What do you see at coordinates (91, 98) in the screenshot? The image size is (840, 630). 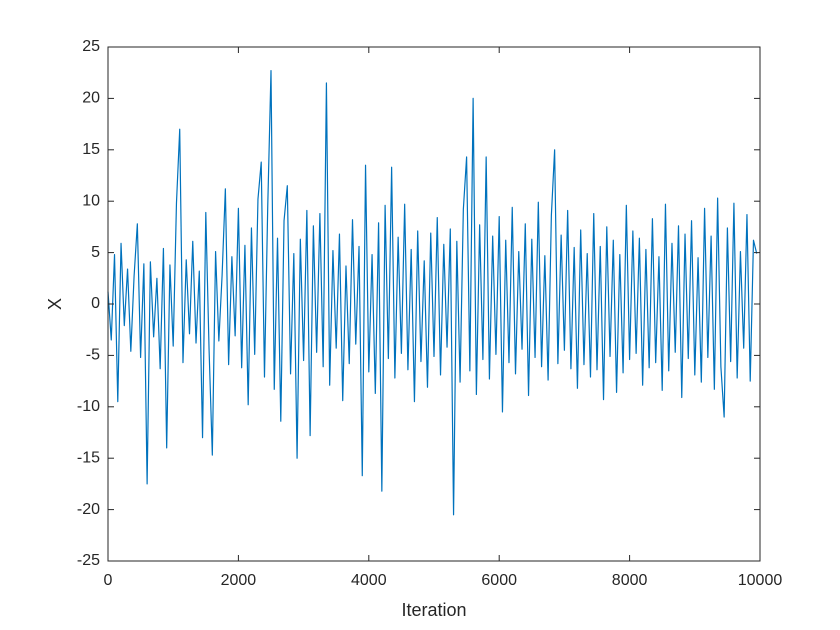 I see `y-tick-label: 20` at bounding box center [91, 98].